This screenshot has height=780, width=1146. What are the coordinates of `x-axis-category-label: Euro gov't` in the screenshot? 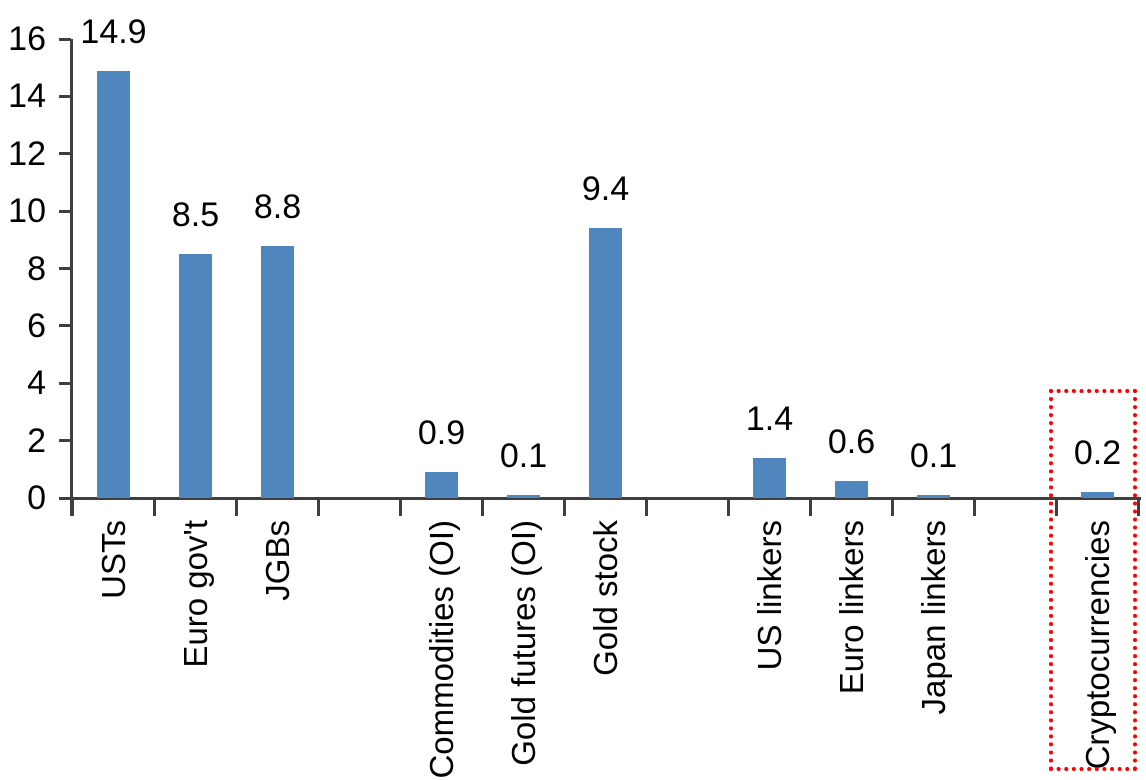 It's located at (195, 650).